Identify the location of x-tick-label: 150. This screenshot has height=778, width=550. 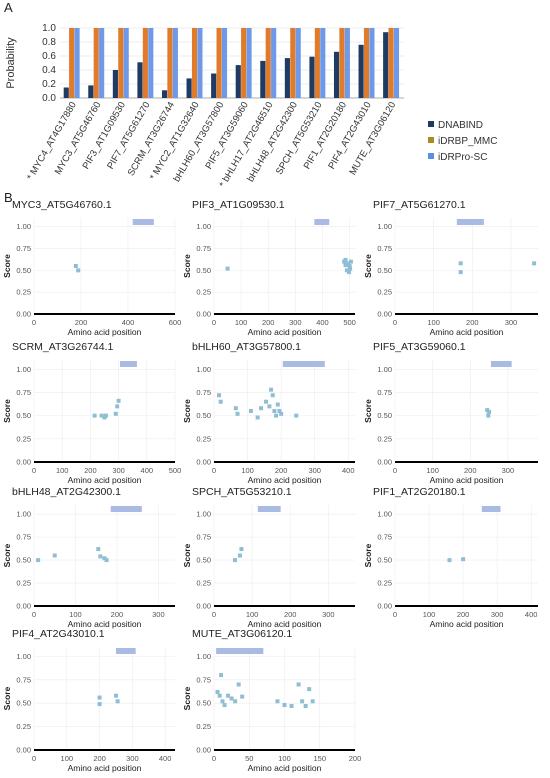
(319, 758).